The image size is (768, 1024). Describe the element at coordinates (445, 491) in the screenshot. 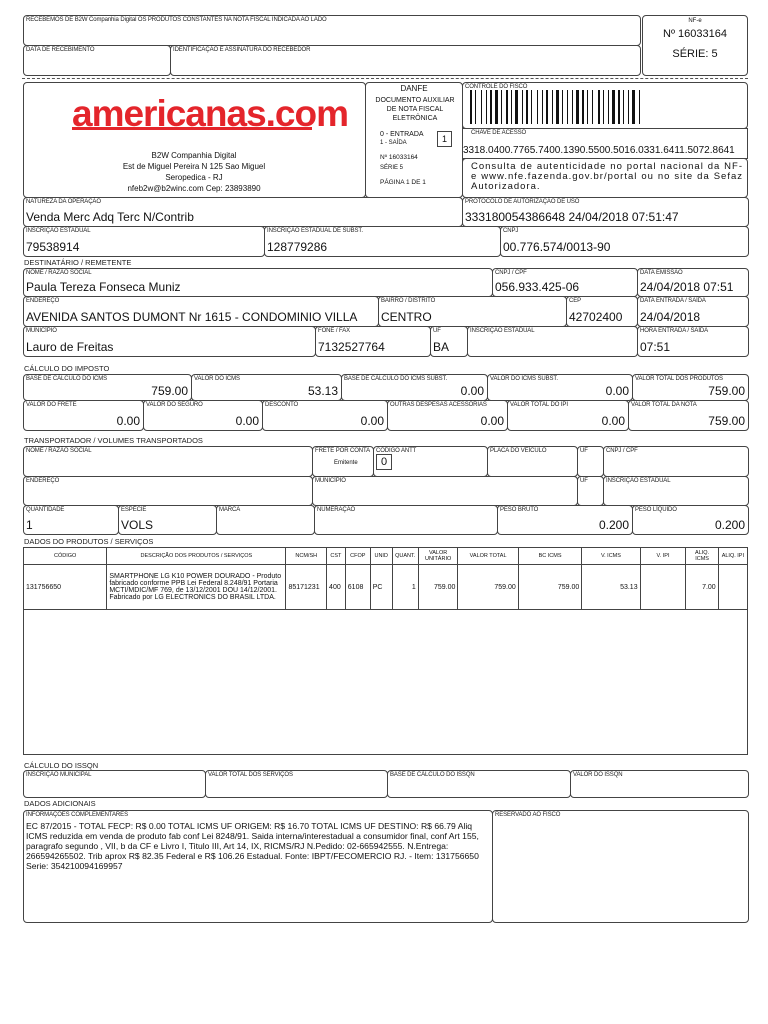

I see `field-t-municipio: MUNICÍPIO` at that location.